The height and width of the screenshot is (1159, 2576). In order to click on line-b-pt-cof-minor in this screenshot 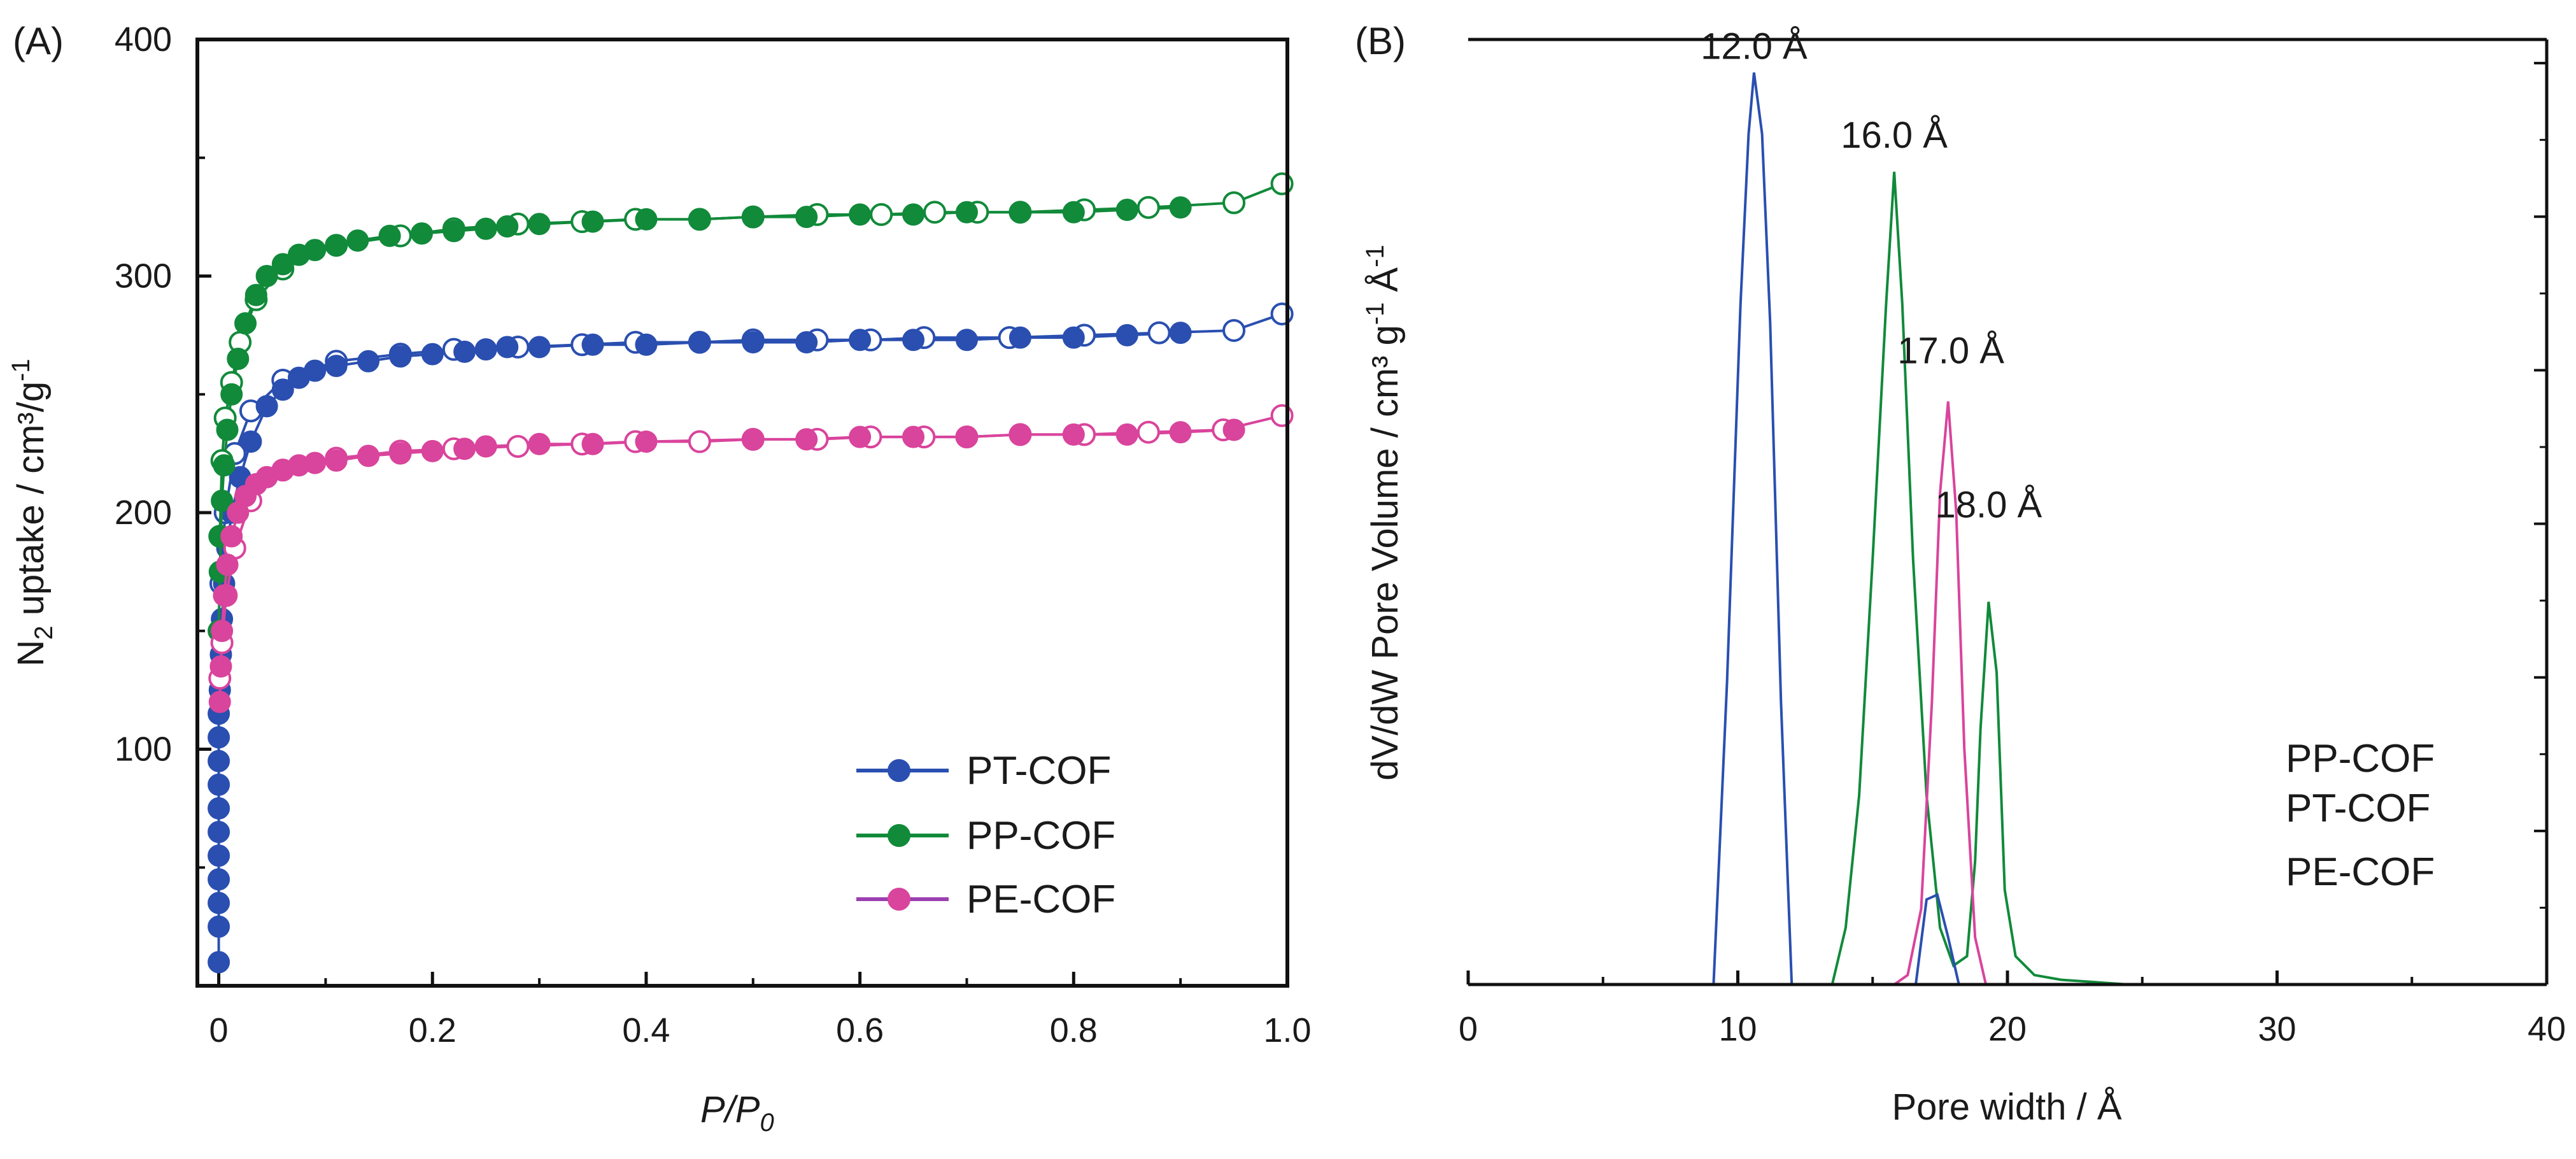, I will do `click(1937, 939)`.